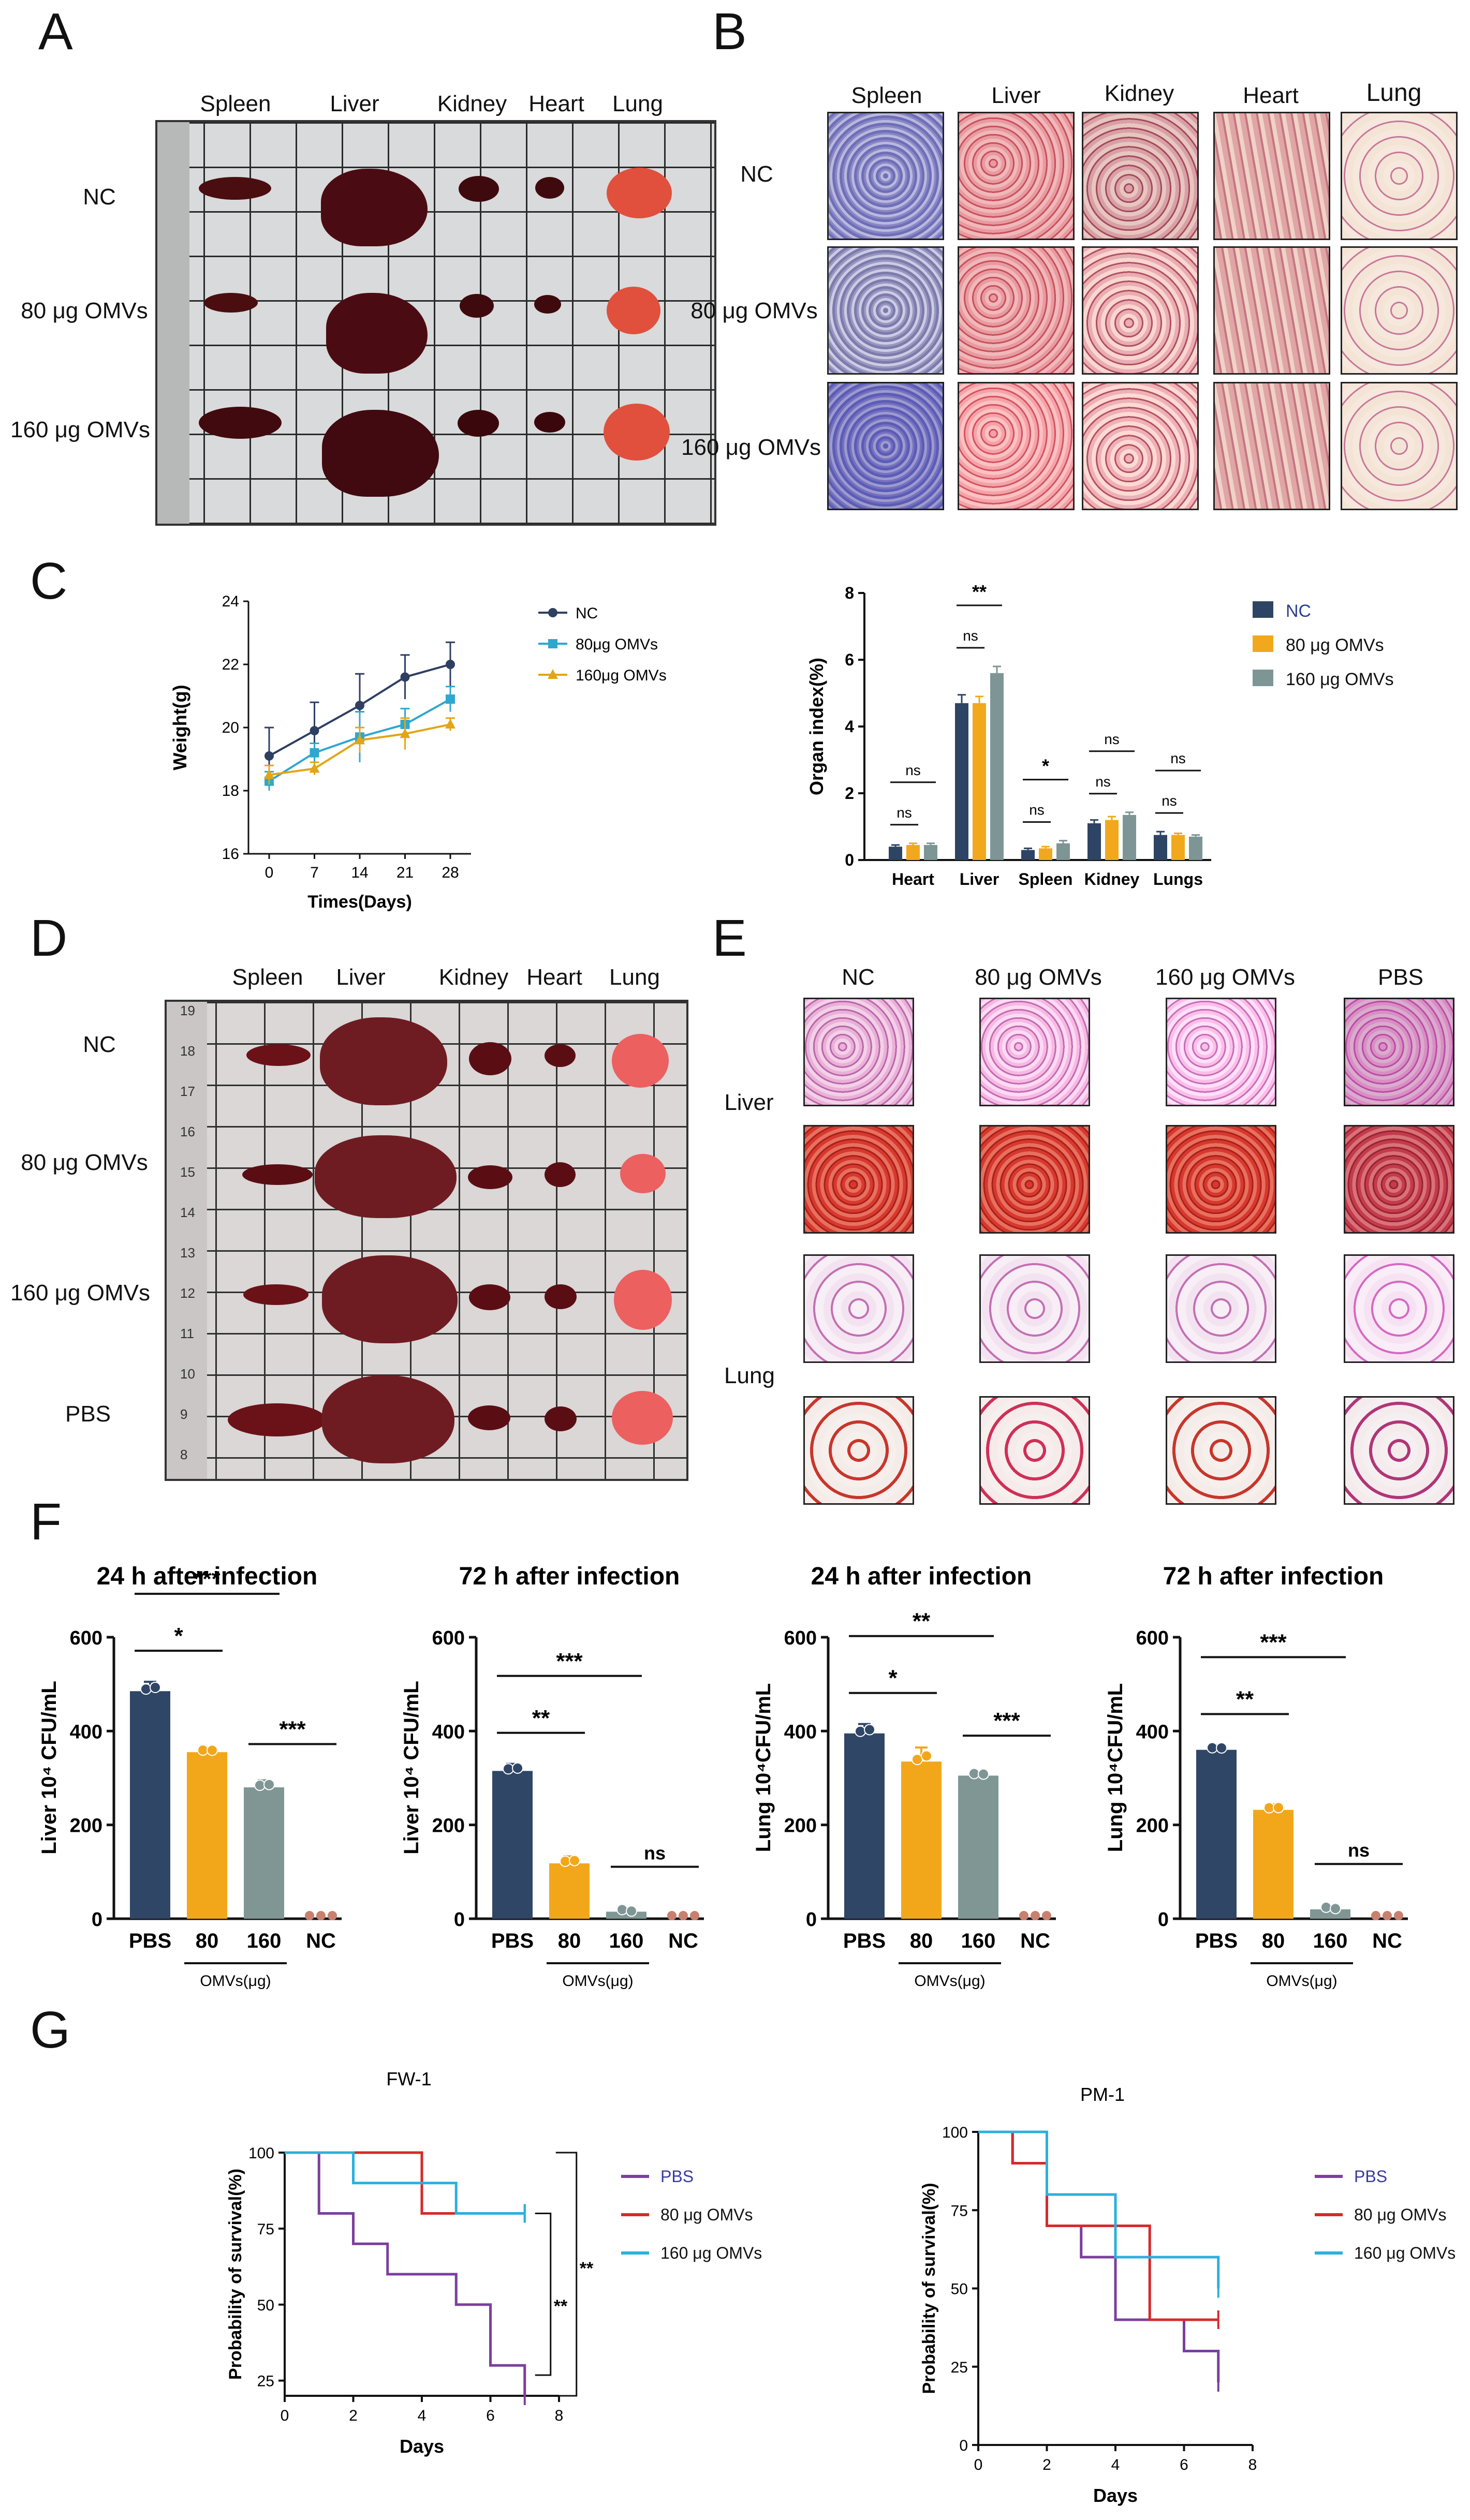 The width and height of the screenshot is (1470, 2520). Describe the element at coordinates (235, 103) in the screenshot. I see `organ-label-spleen: Spleen` at that location.